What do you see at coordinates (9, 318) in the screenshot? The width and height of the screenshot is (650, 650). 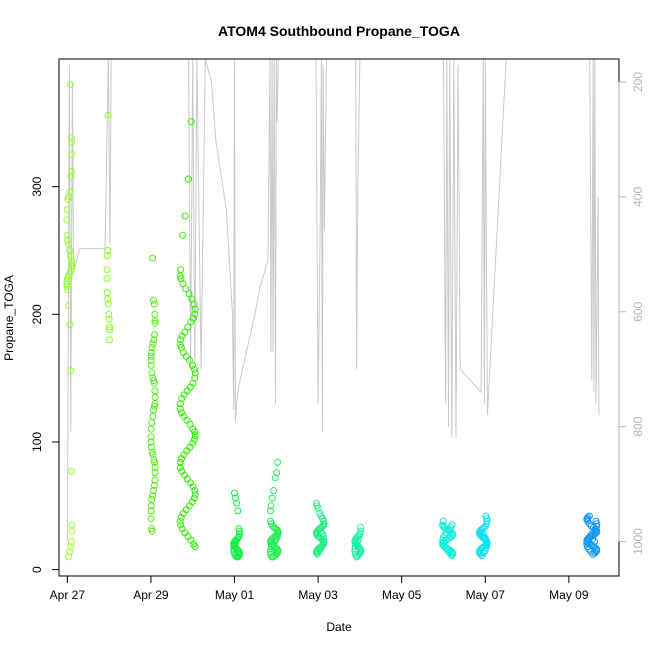 I see `y-axis-label: Propane_TOGA` at bounding box center [9, 318].